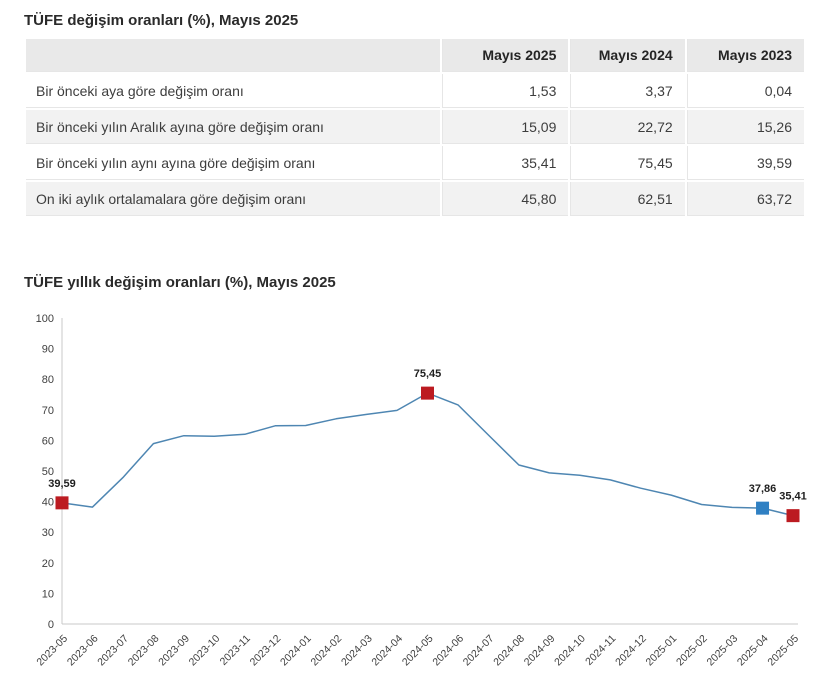  What do you see at coordinates (48, 441) in the screenshot?
I see `y-tick-label: 60` at bounding box center [48, 441].